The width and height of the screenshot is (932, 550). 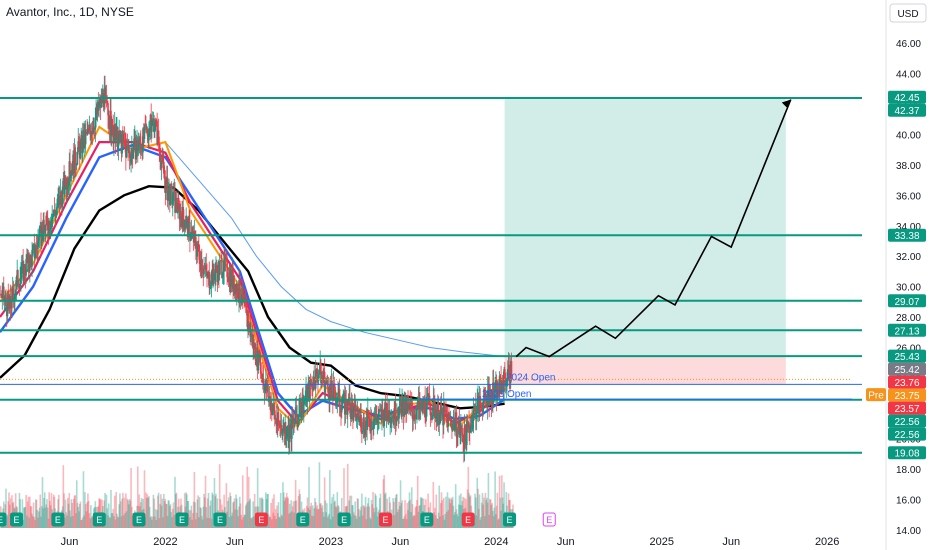 What do you see at coordinates (531, 377) in the screenshot?
I see `open-2024-label: 2024 Open` at bounding box center [531, 377].